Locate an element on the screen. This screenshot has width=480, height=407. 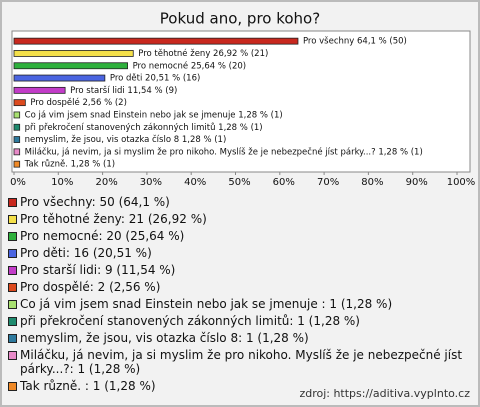
legend-item: Tak různě. : 1 (1,28 %) is located at coordinates (239, 386).